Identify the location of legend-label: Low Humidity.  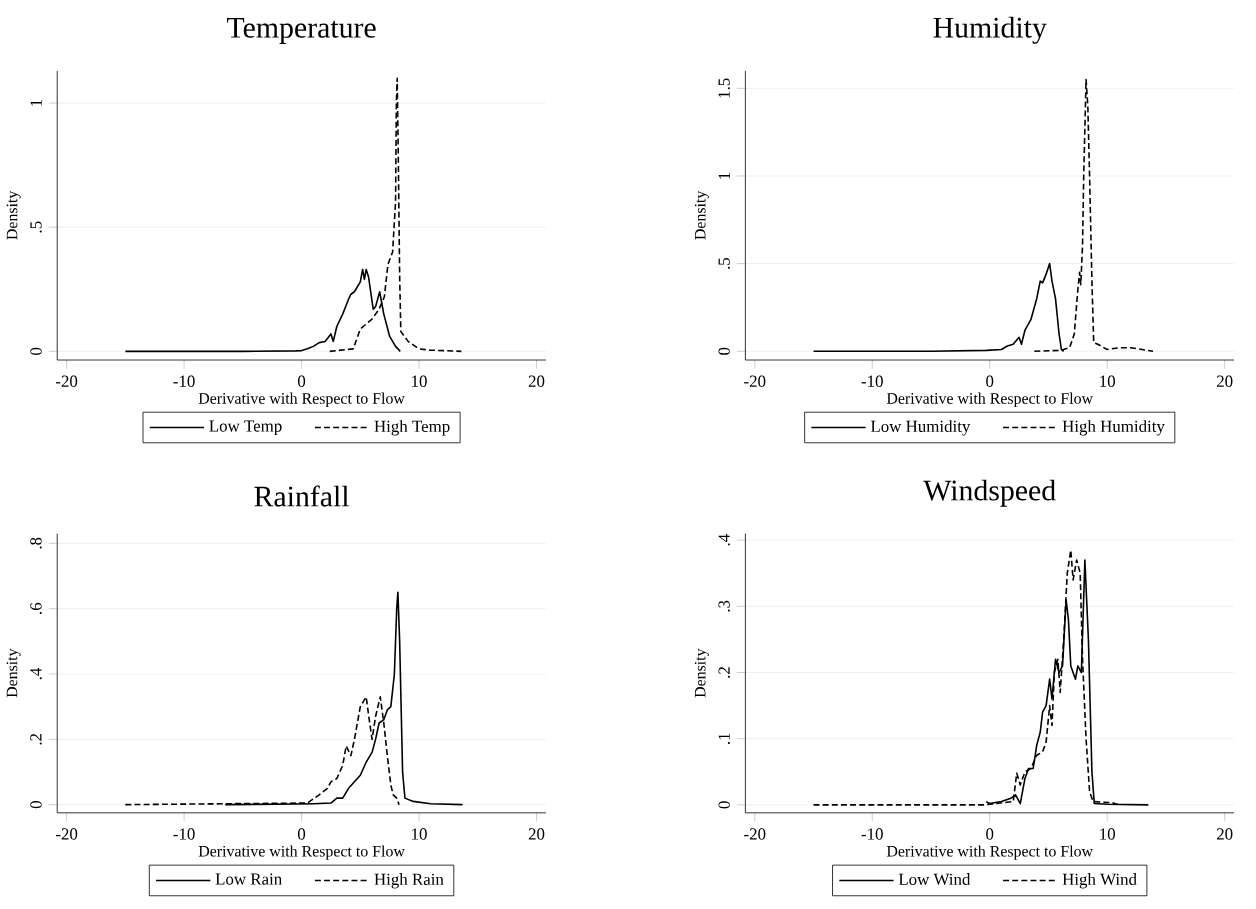
(920, 428).